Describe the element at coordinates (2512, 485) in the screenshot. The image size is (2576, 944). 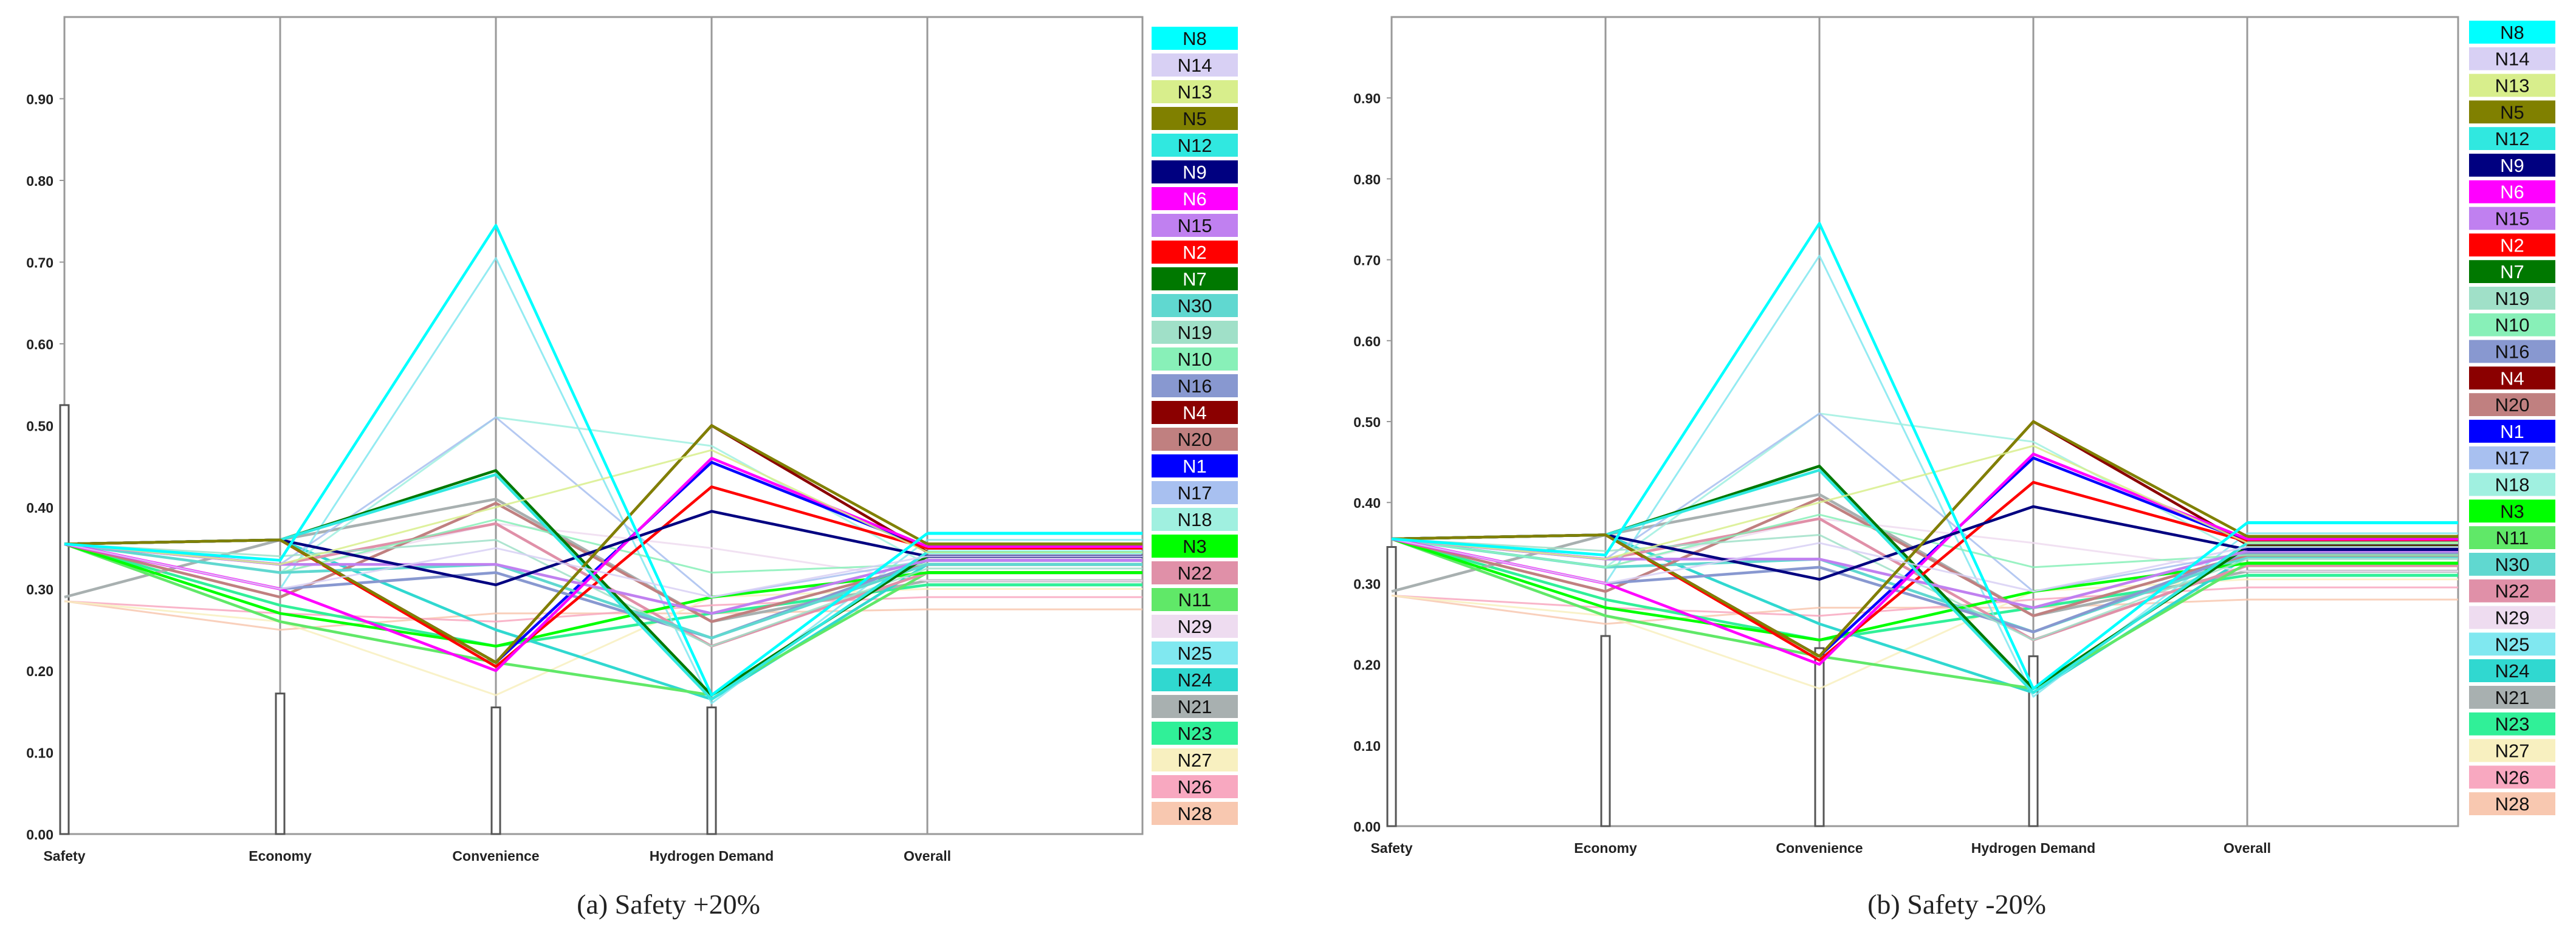
I see `legend-swatch-n18` at that location.